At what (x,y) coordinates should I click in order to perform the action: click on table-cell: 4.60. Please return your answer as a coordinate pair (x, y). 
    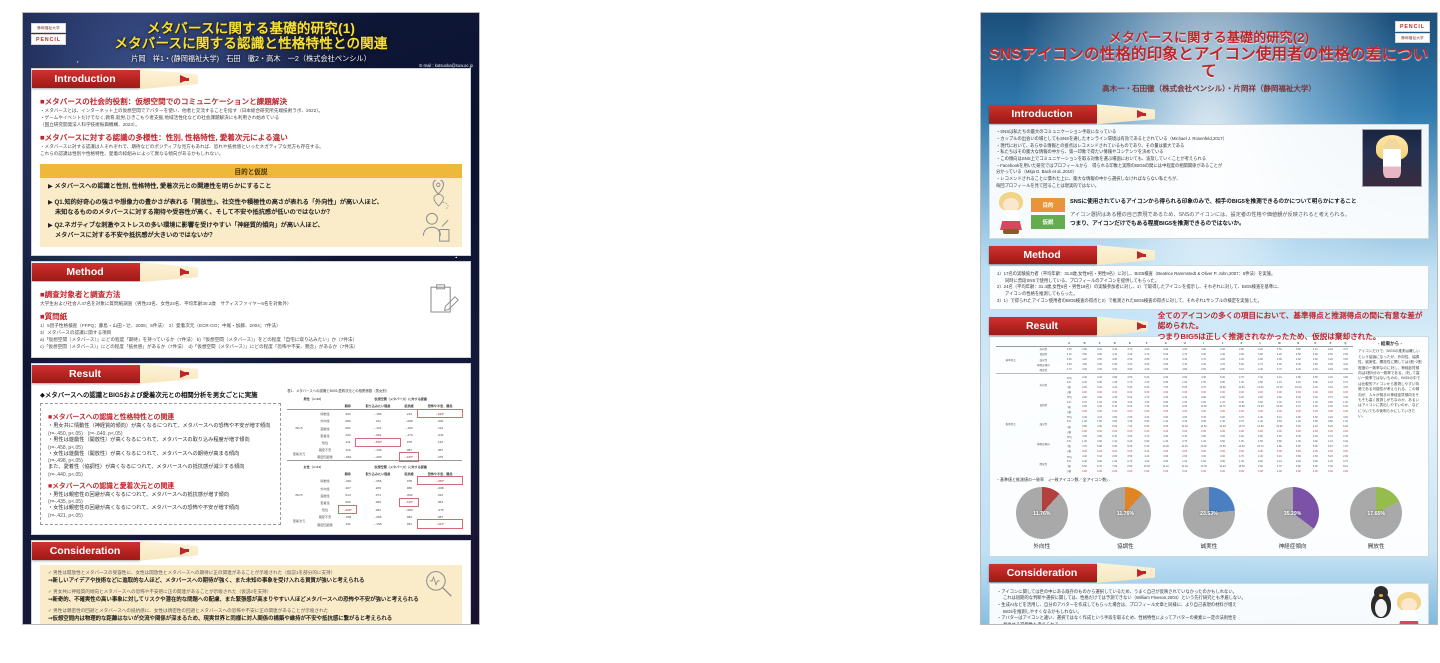
    Looking at the image, I should click on (1069, 365).